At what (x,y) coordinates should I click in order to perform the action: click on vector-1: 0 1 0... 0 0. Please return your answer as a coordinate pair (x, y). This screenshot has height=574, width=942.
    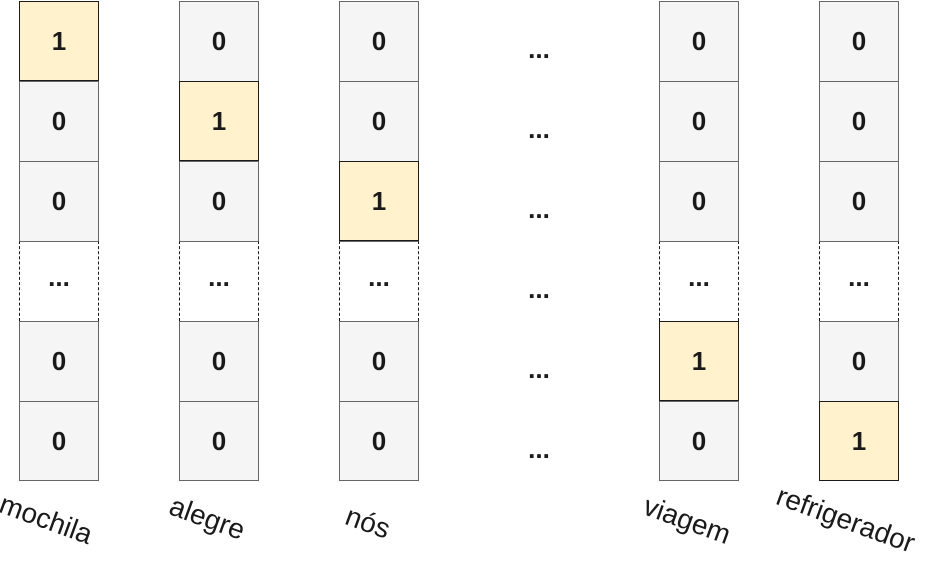
    Looking at the image, I should click on (219, 241).